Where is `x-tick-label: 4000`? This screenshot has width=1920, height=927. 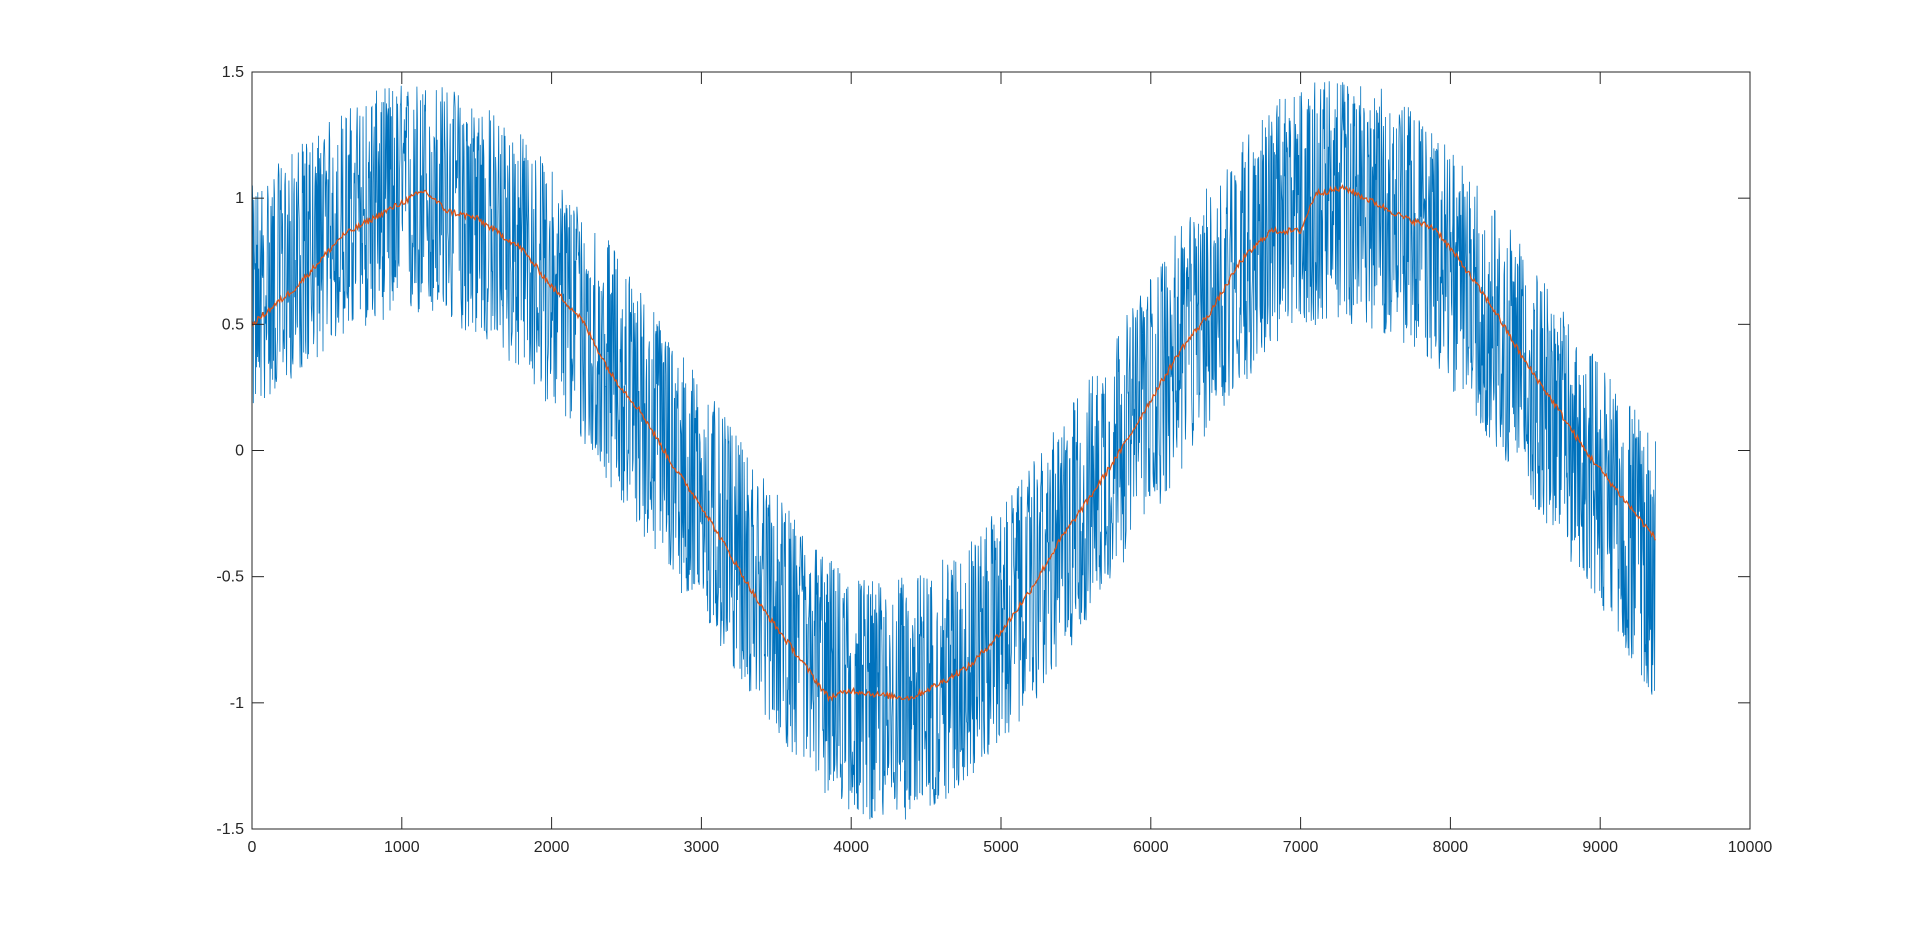 x-tick-label: 4000 is located at coordinates (851, 847).